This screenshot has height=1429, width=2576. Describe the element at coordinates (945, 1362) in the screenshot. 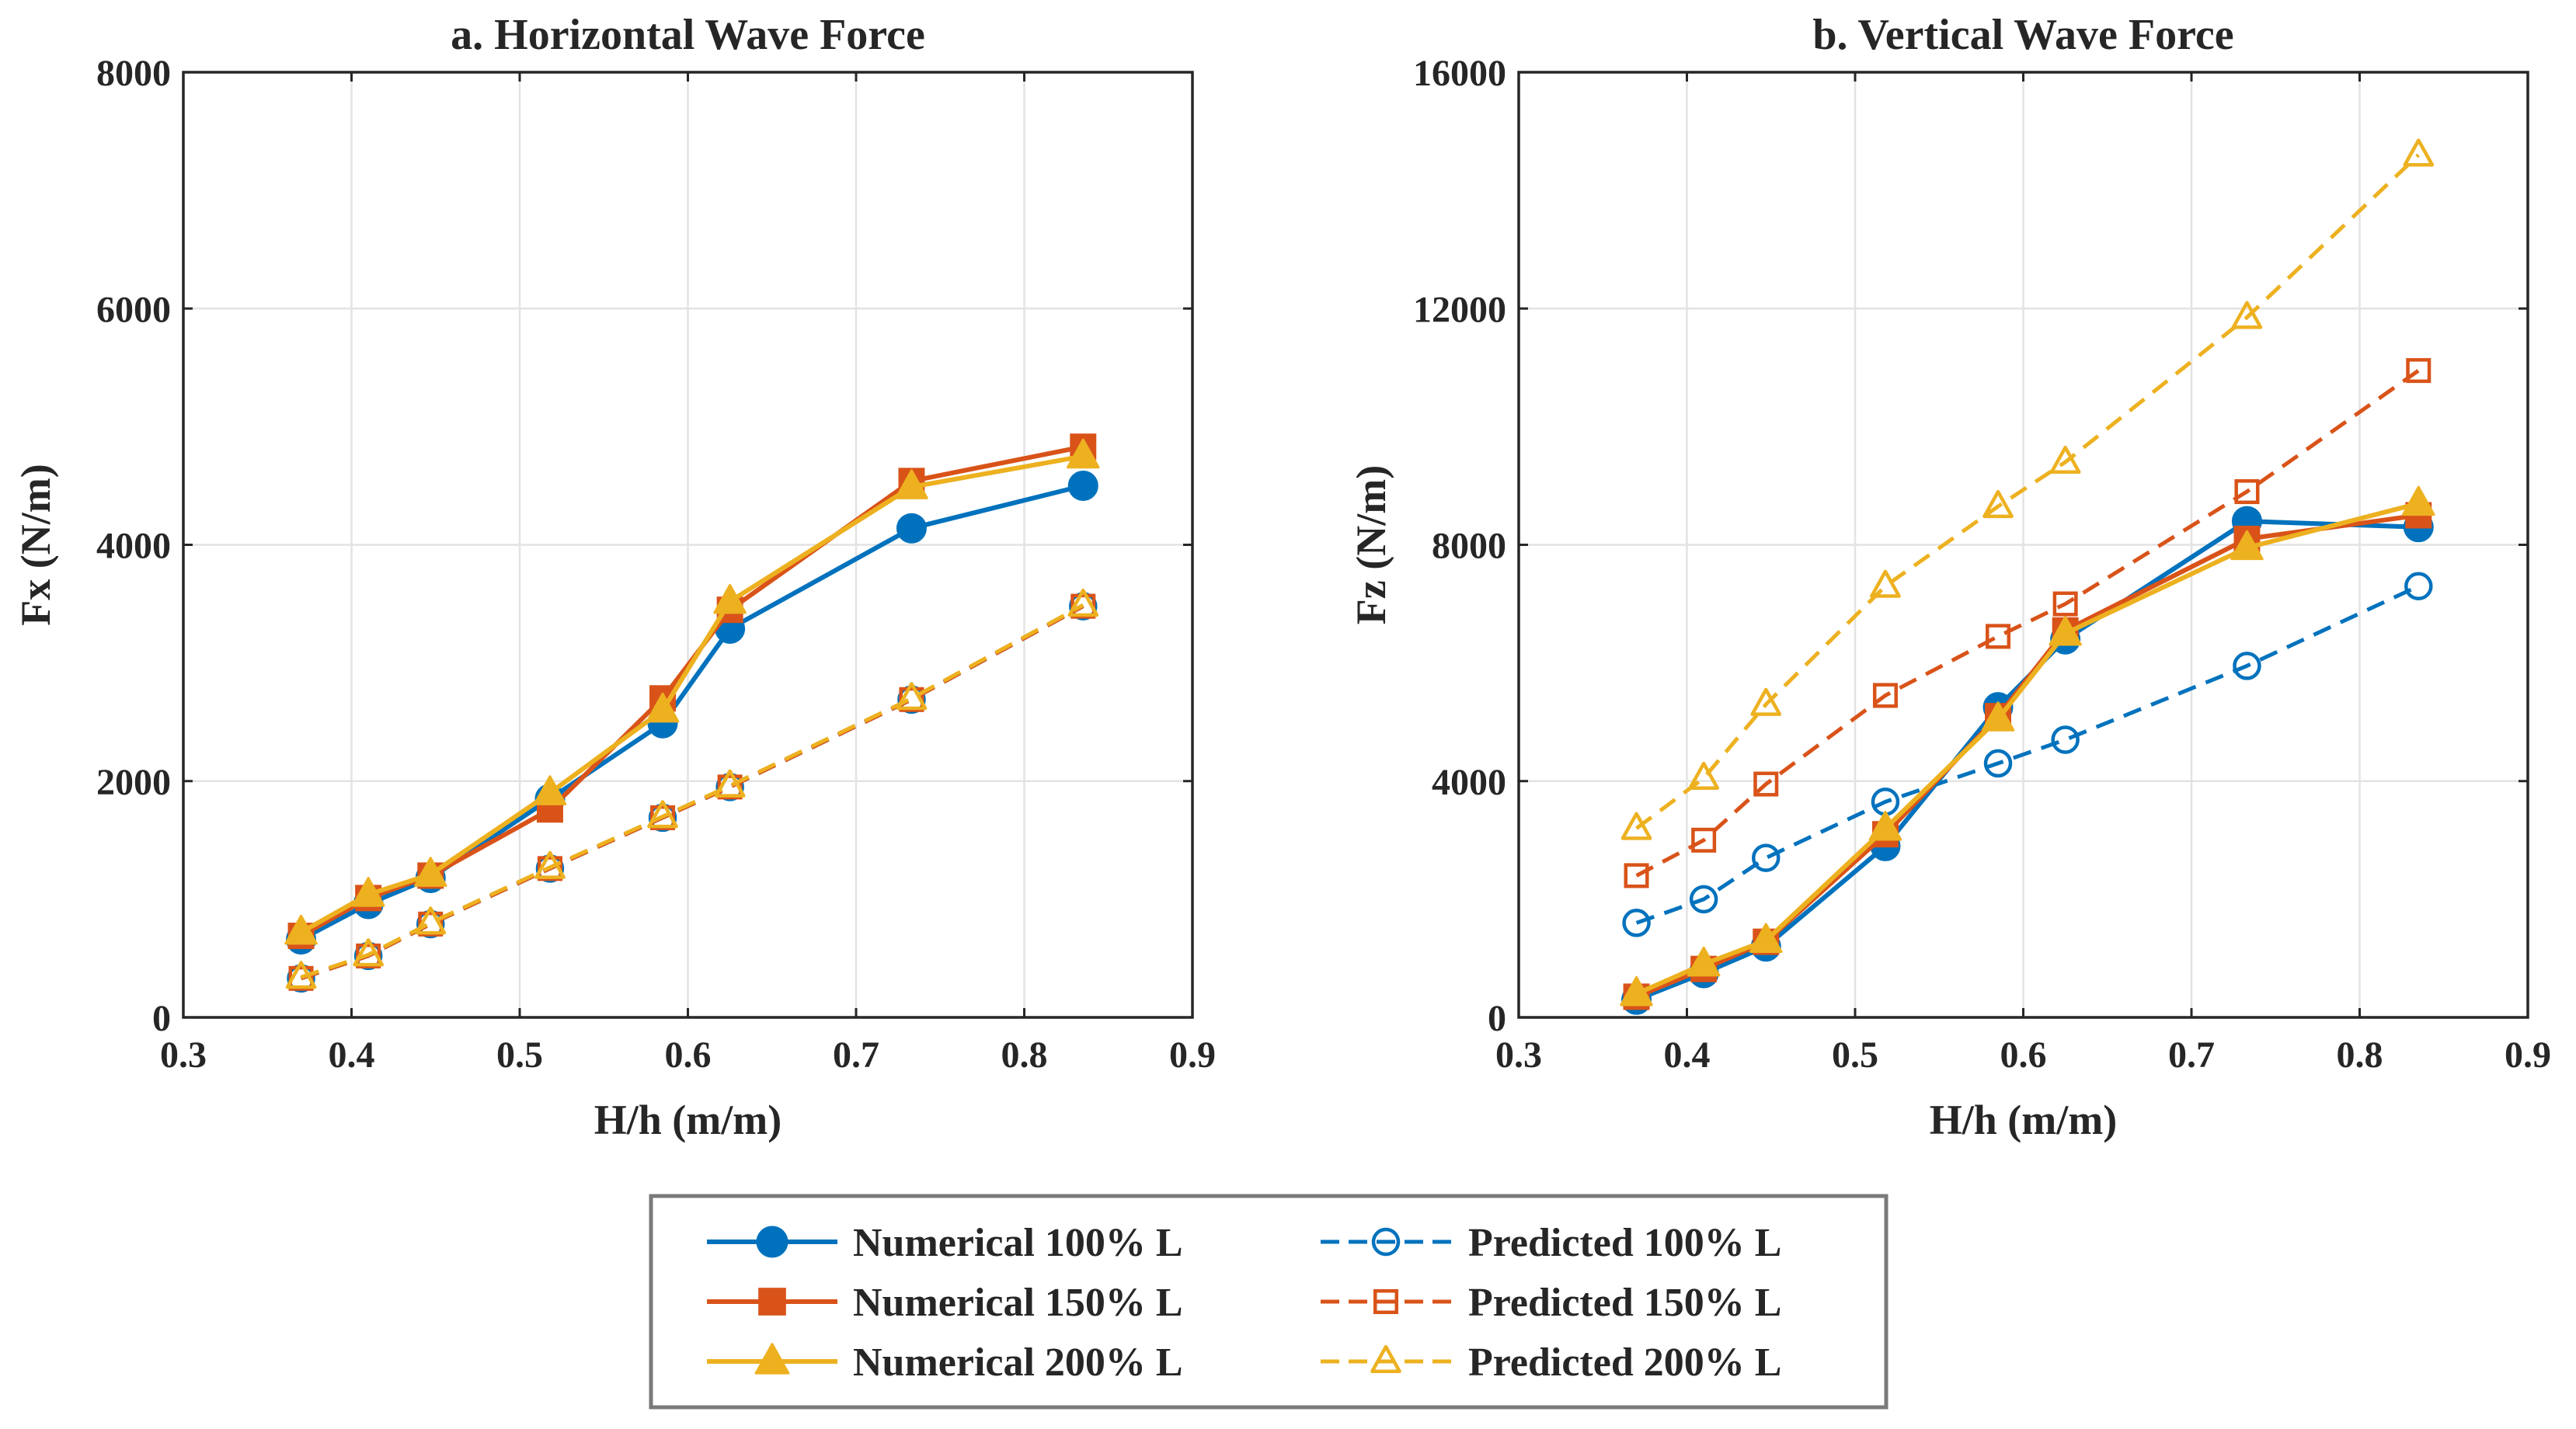

I see `legend-entry: Numerical 200% L` at that location.